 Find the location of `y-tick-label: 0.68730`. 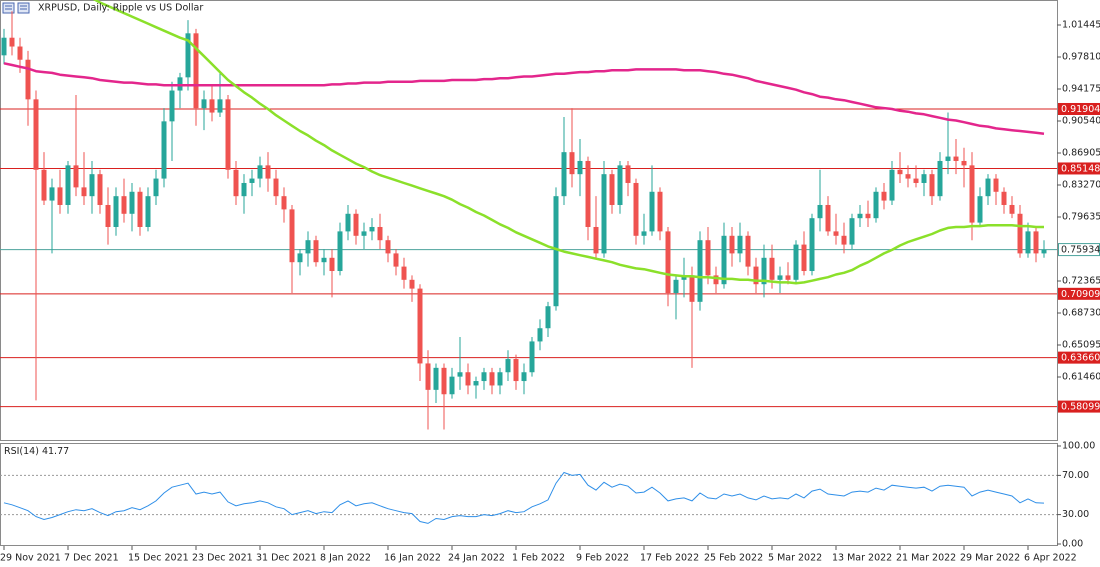

y-tick-label: 0.68730 is located at coordinates (1081, 312).